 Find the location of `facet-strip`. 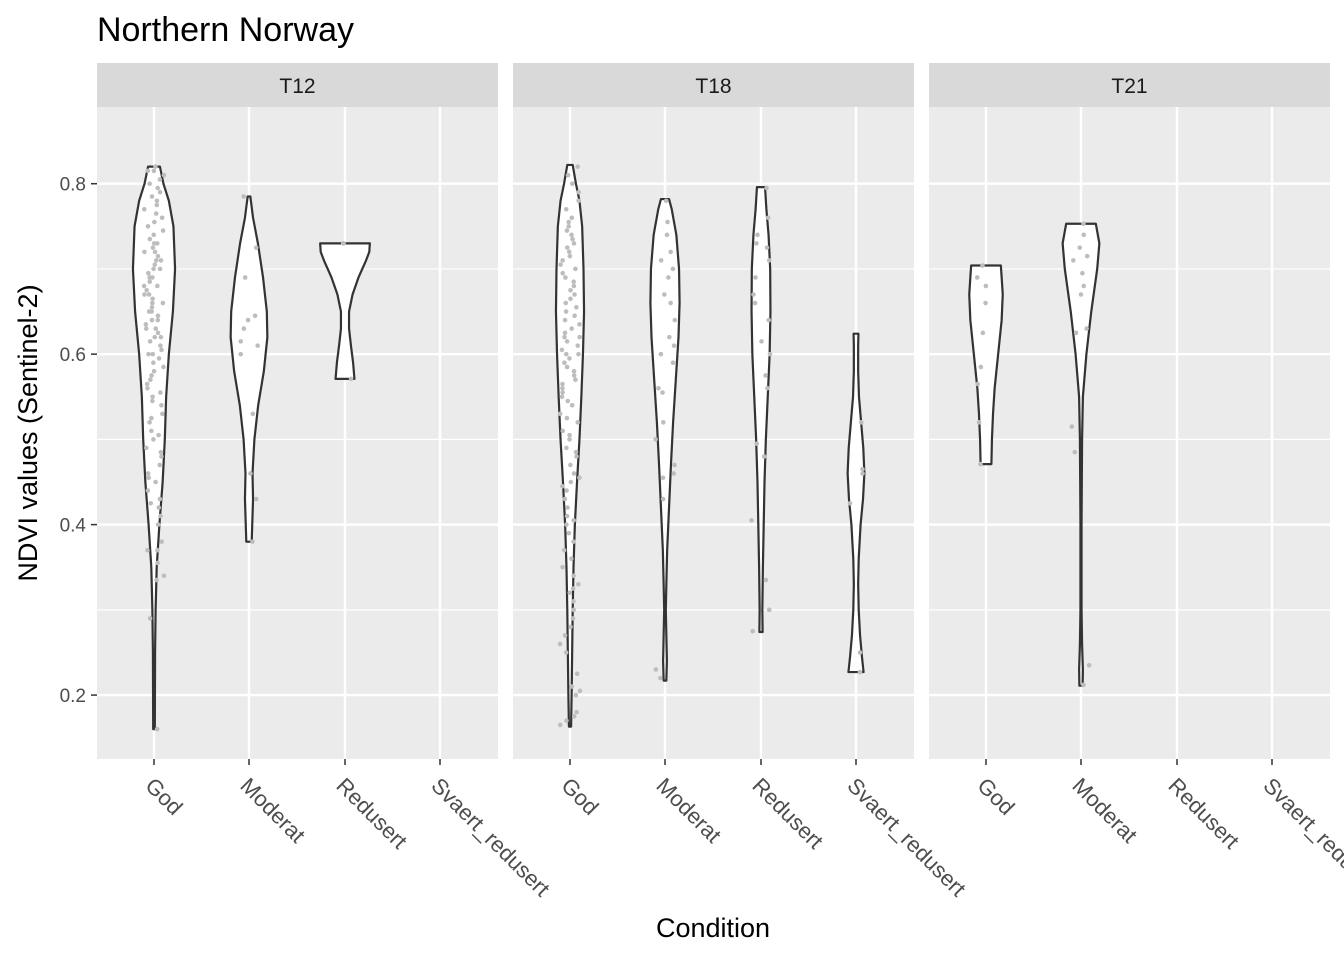

facet-strip is located at coordinates (713, 85).